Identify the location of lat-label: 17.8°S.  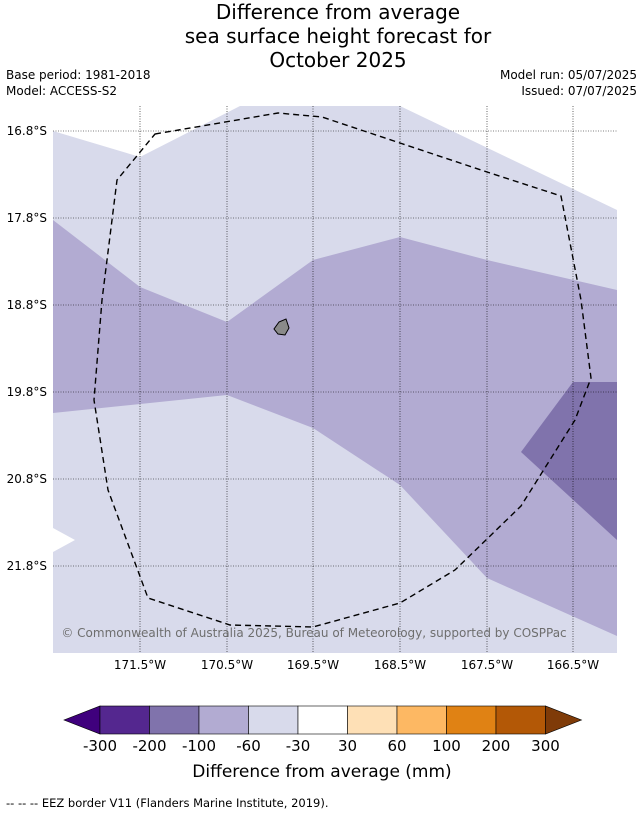
(27, 218).